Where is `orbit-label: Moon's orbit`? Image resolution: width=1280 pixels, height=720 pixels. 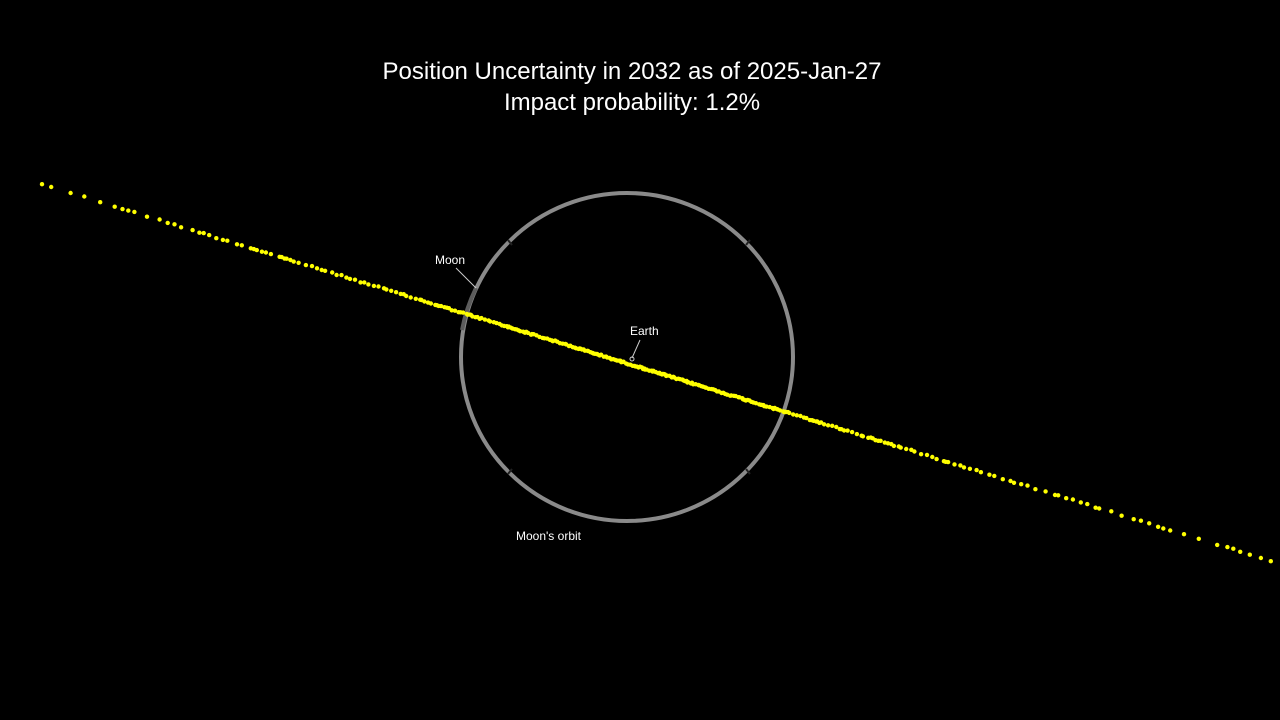 orbit-label: Moon's orbit is located at coordinates (549, 536).